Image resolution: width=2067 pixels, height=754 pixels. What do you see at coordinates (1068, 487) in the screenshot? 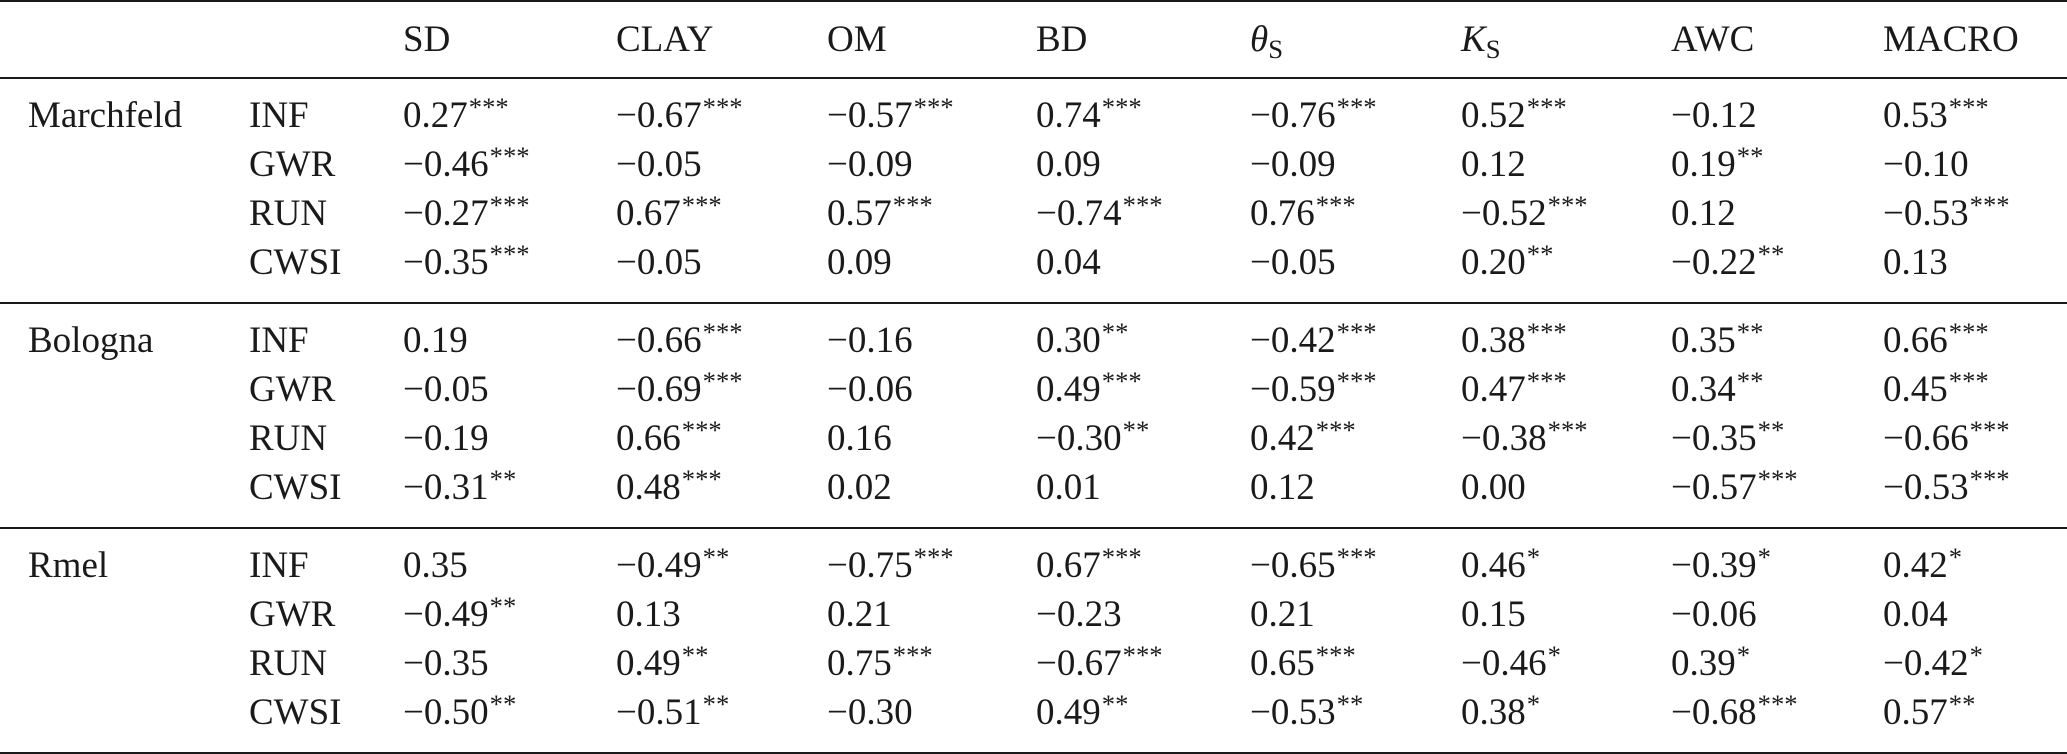
I see `cell-value: 0.01` at bounding box center [1068, 487].